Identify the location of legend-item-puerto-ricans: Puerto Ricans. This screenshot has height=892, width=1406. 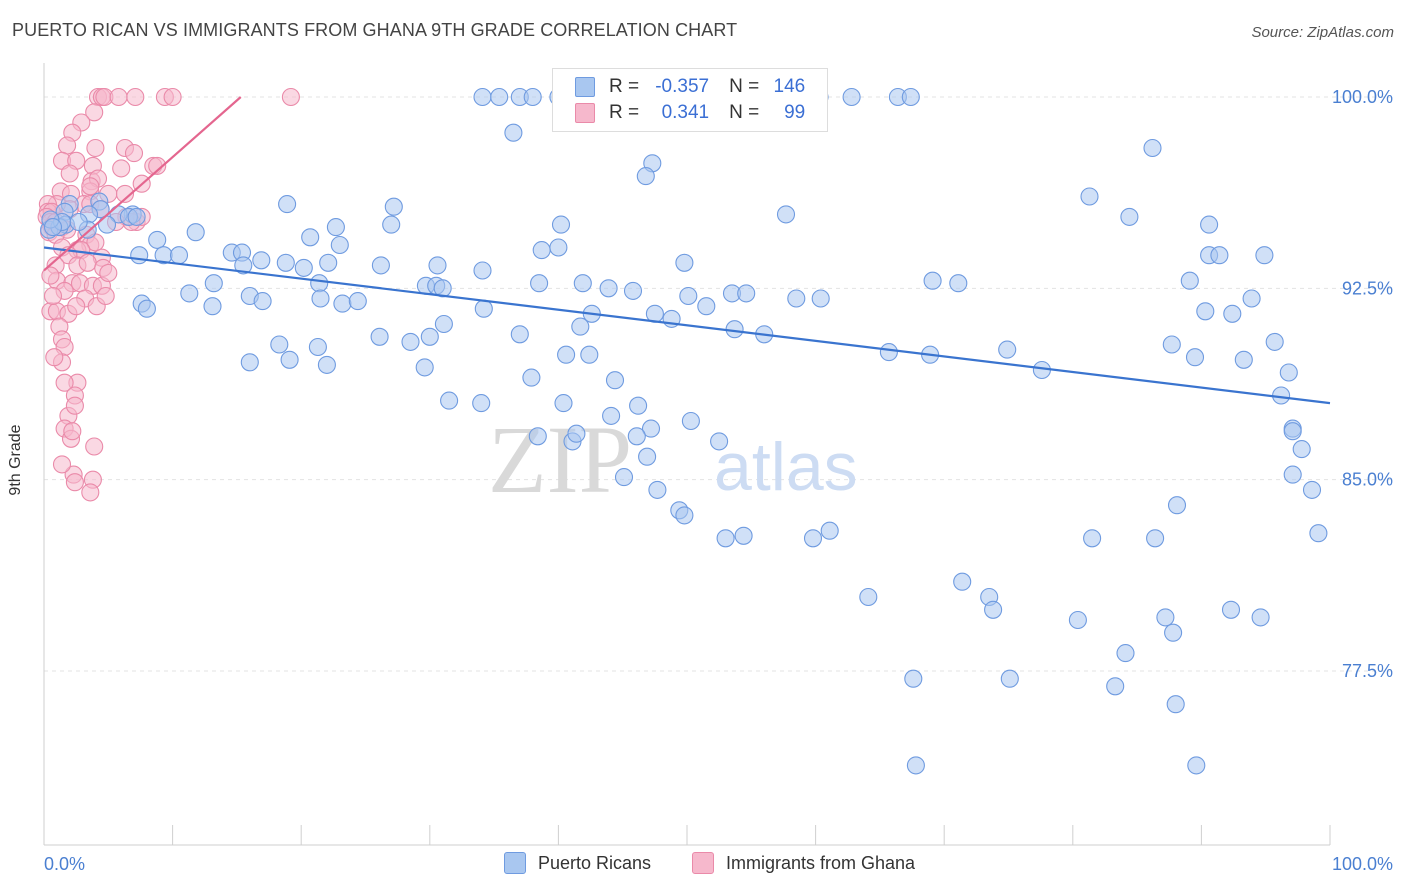
(577, 863).